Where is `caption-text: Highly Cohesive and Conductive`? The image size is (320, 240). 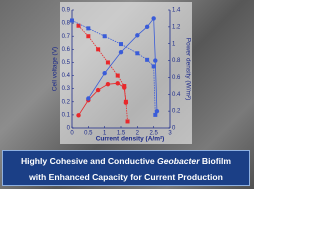
caption-text: Highly Cohesive and Conductive is located at coordinates (89, 161).